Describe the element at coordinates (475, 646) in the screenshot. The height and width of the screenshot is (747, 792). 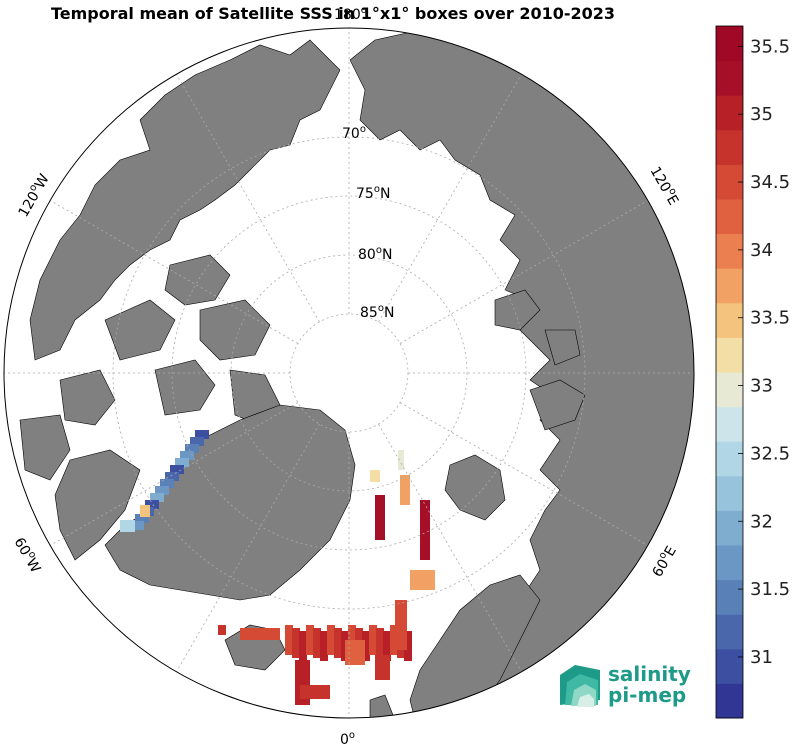
I see `scandinavia` at that location.